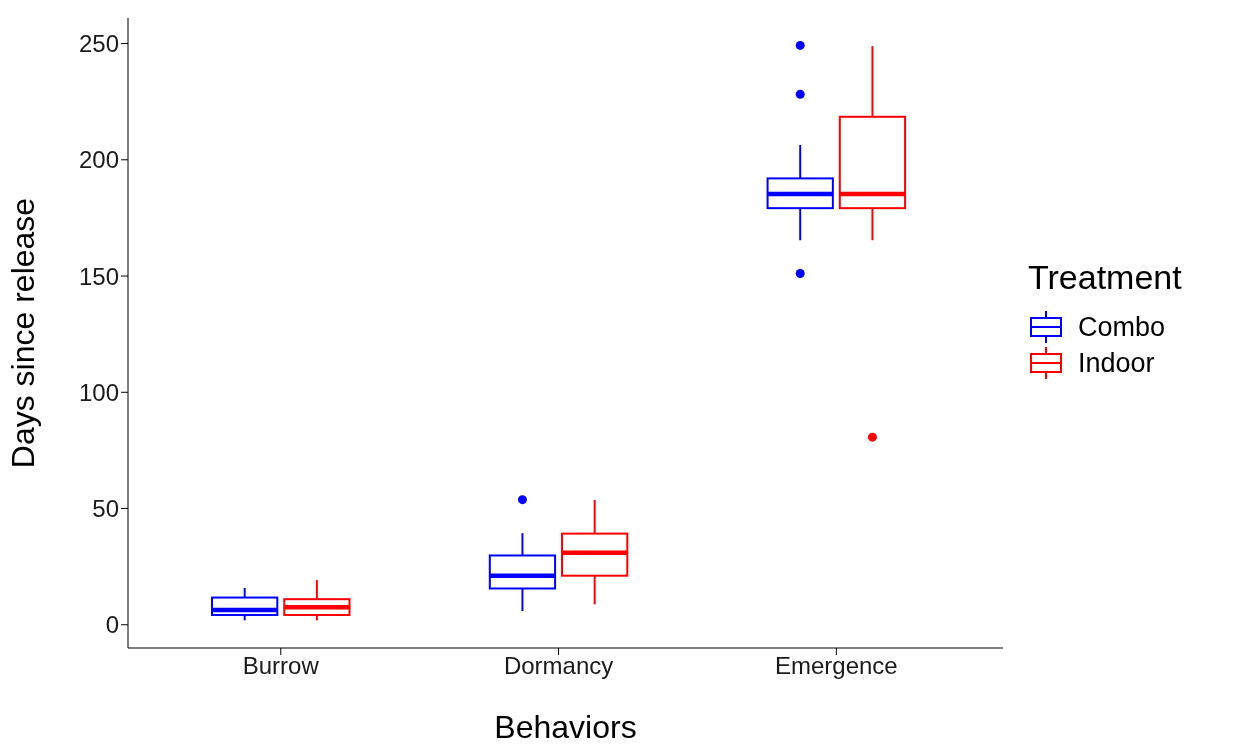 The image size is (1241, 752). Describe the element at coordinates (105, 509) in the screenshot. I see `y-tick-label: 50` at that location.